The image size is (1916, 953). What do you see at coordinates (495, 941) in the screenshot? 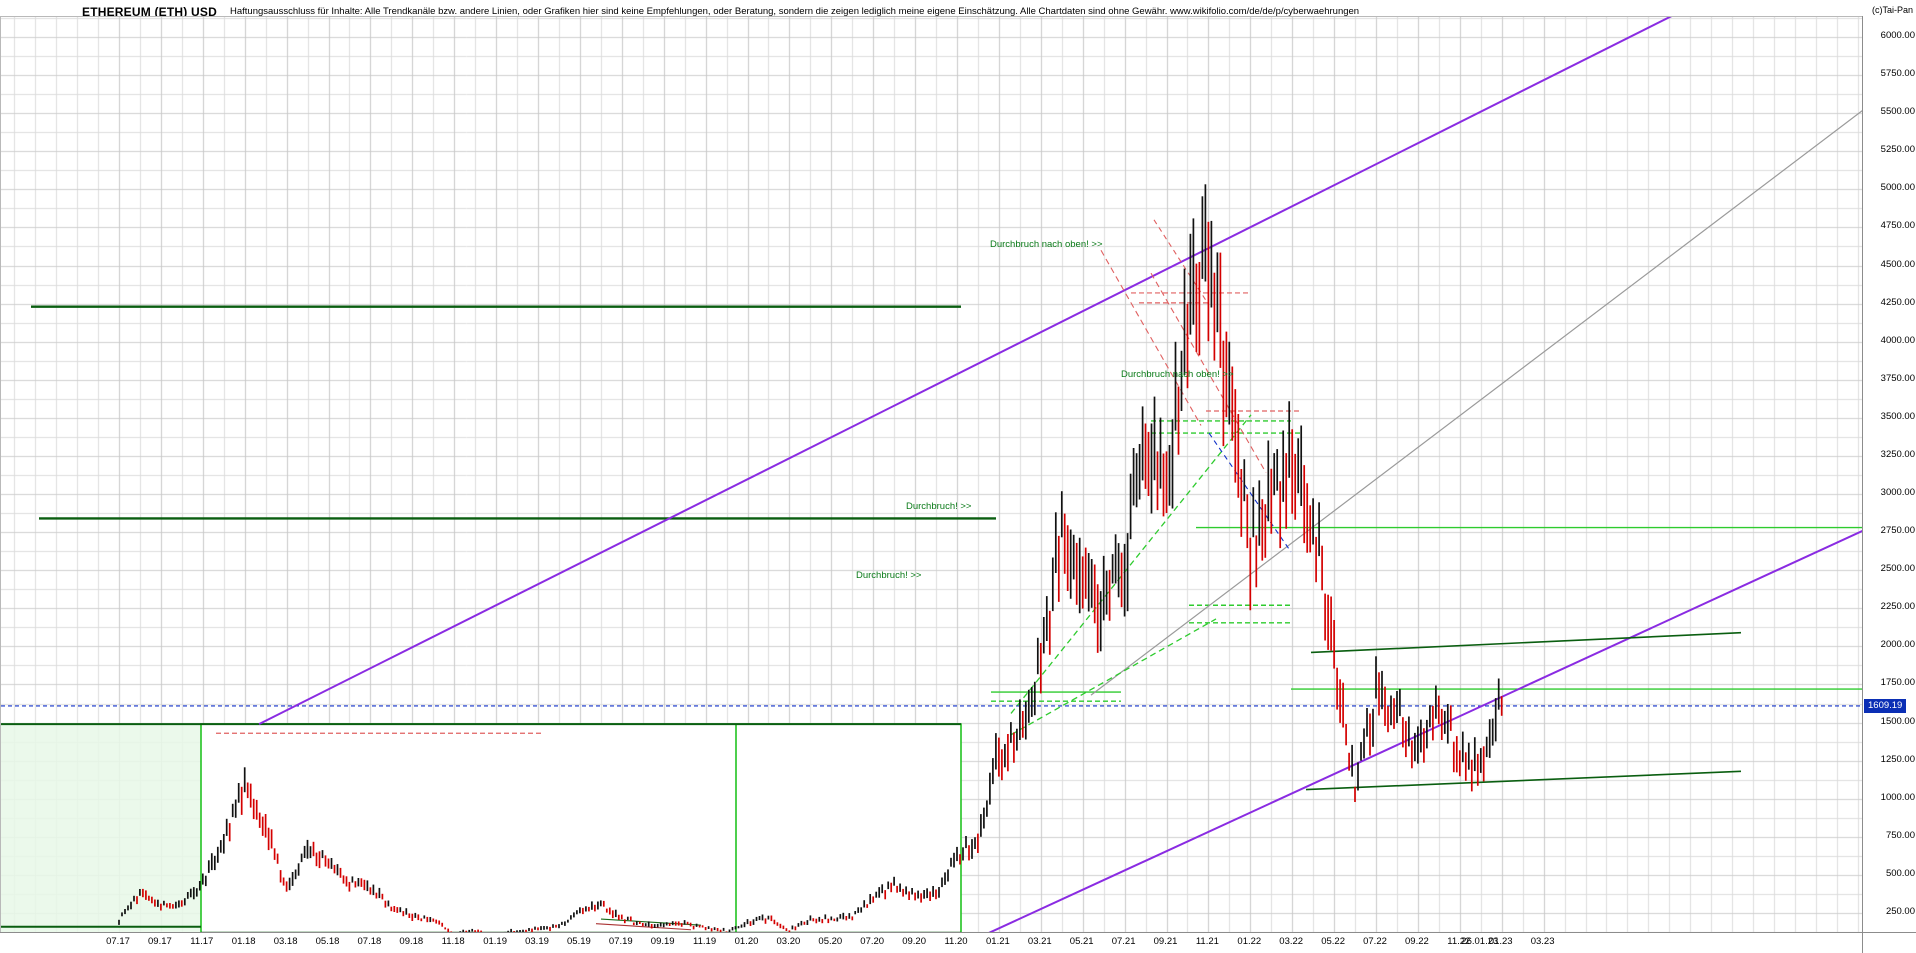
I see `x-axis-tick-label: 01.19` at bounding box center [495, 941].